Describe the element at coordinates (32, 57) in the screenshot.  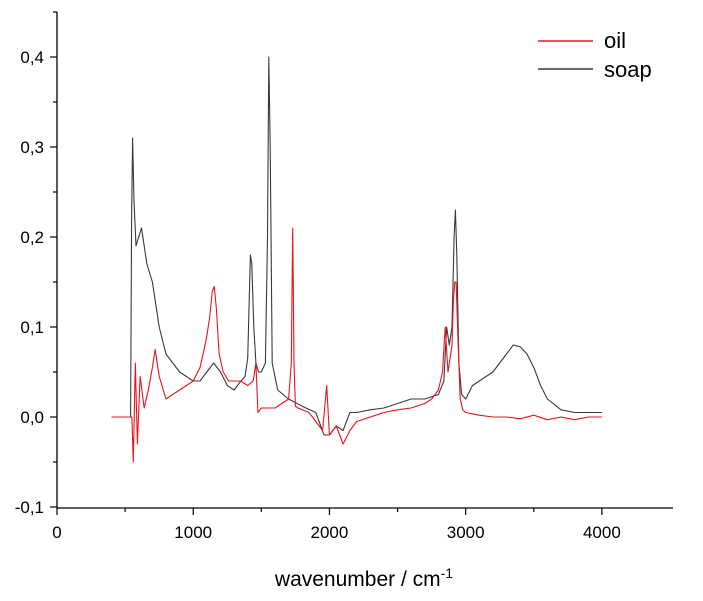
I see `y-tick-label: 0,4` at that location.